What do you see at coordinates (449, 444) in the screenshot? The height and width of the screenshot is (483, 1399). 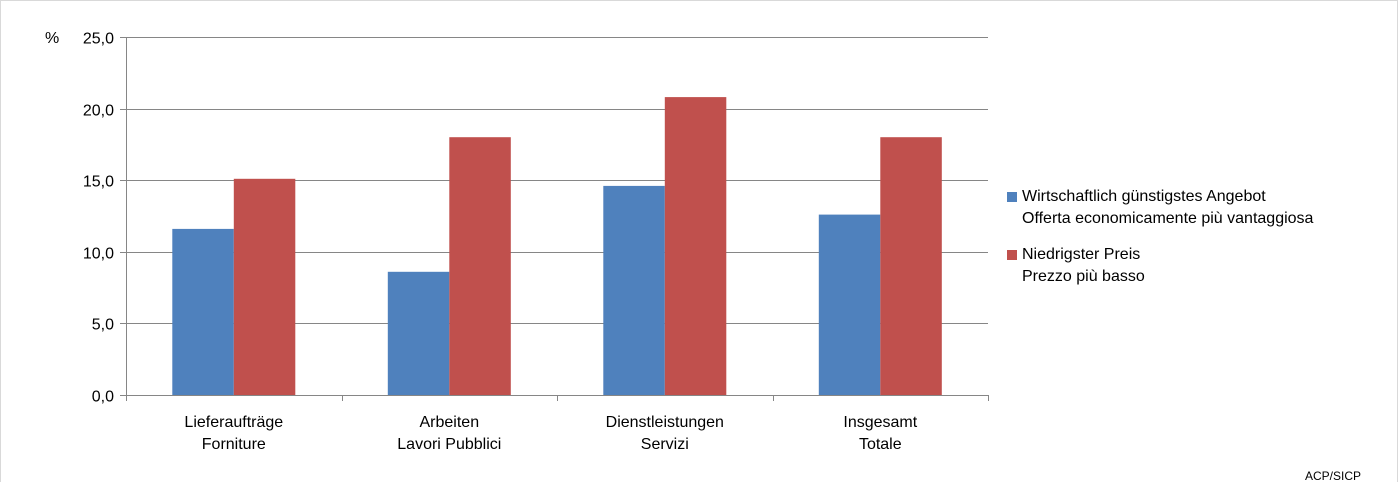 I see `x-category-label: Lavori Pubblici` at bounding box center [449, 444].